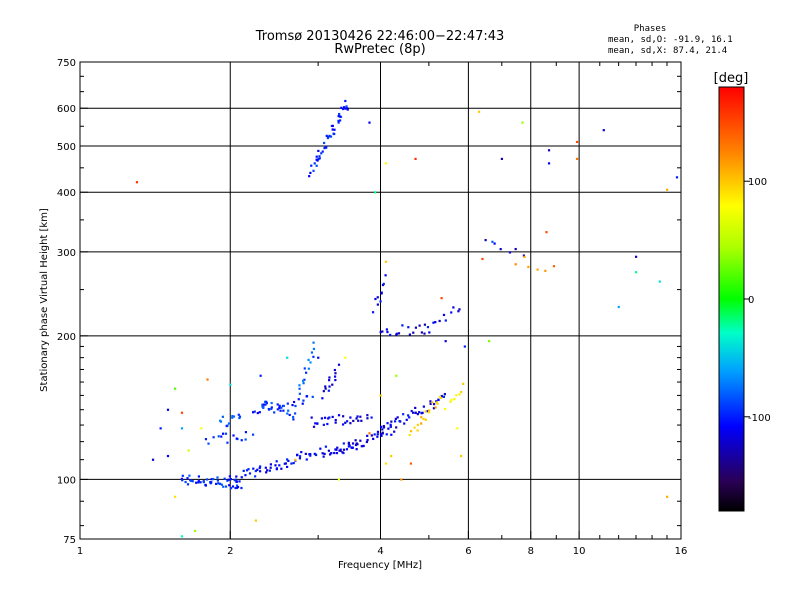  What do you see at coordinates (731, 299) in the screenshot?
I see `colorbar` at bounding box center [731, 299].